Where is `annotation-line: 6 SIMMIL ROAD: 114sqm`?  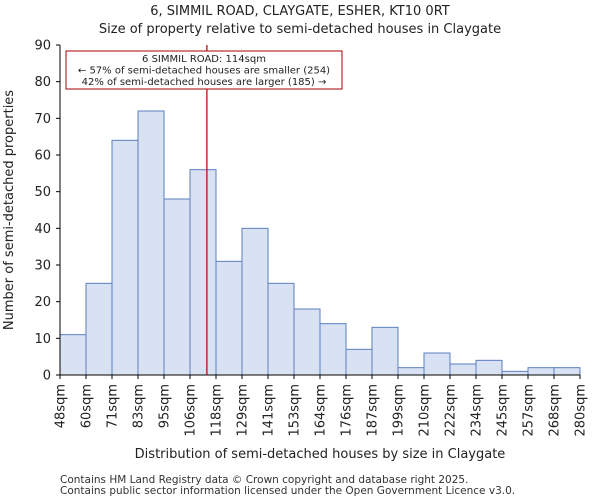 annotation-line: 6 SIMMIL ROAD: 114sqm is located at coordinates (204, 59).